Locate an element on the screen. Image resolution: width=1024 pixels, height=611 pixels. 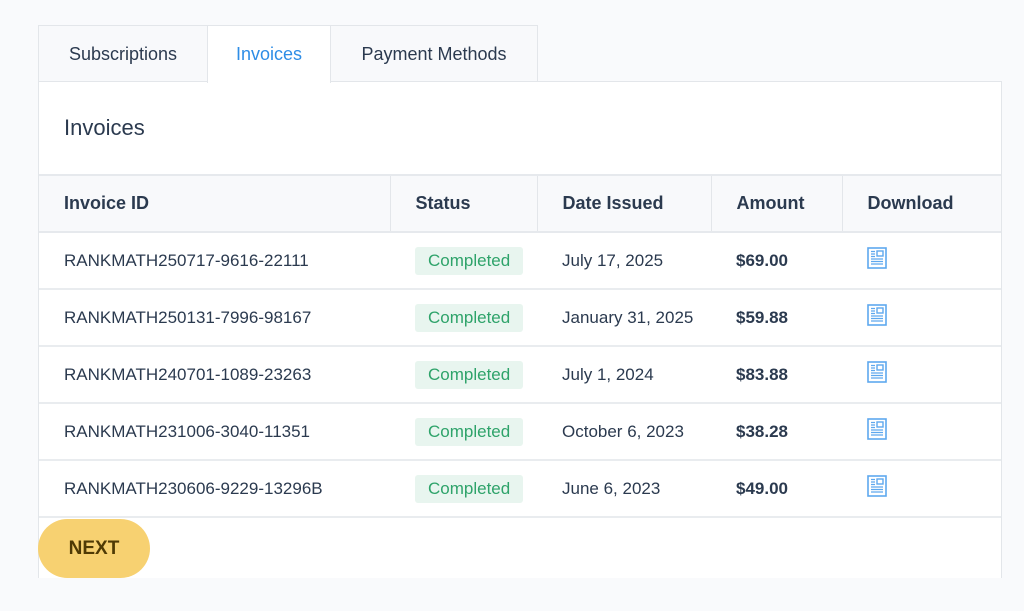
invoice-id: RANKMATH230606-9229-13296B is located at coordinates (214, 489).